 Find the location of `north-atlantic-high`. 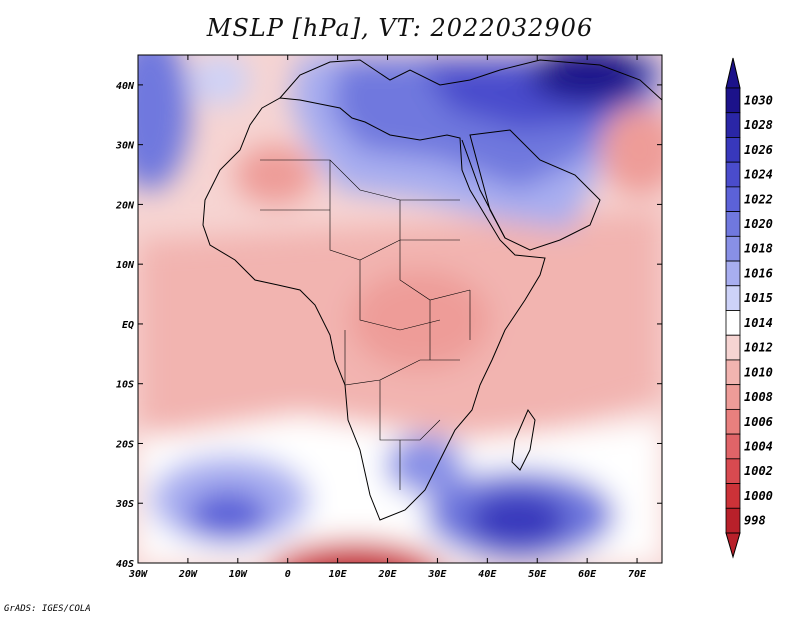

north-atlantic-high is located at coordinates (164, 122).